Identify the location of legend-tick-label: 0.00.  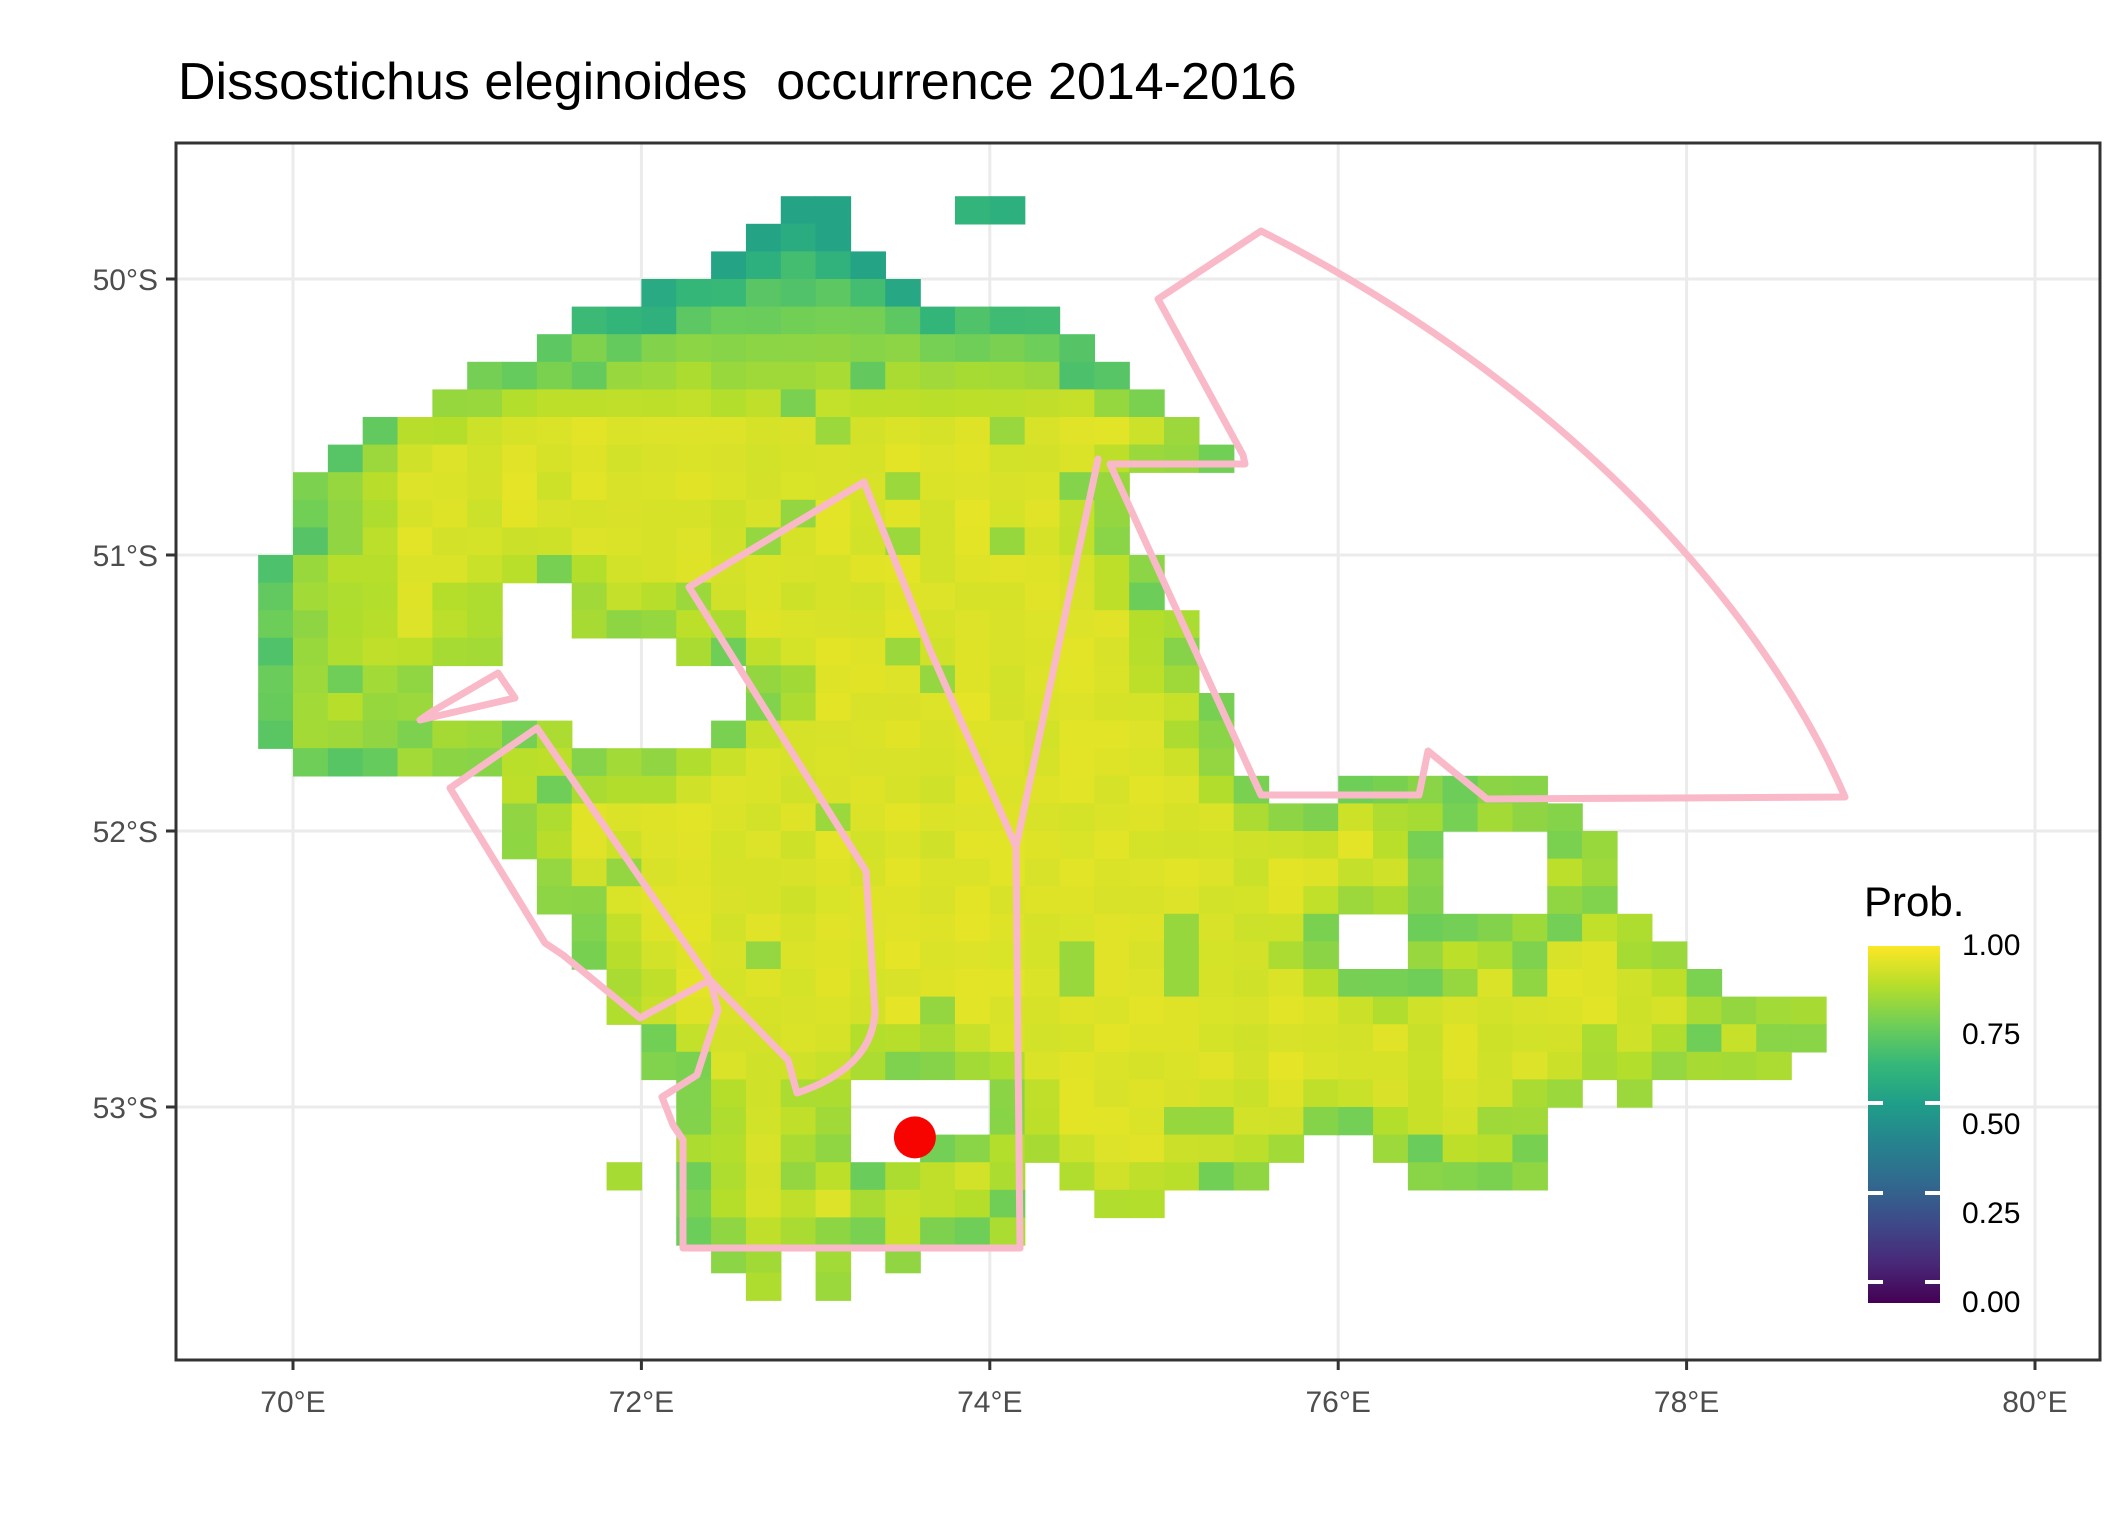
(1991, 1302).